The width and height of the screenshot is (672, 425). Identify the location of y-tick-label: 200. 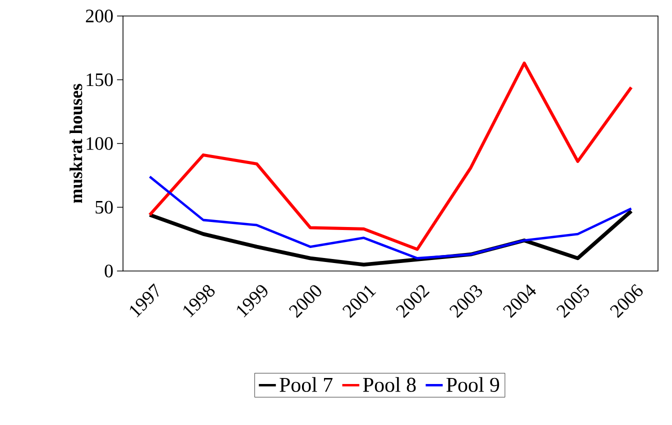
(99, 16).